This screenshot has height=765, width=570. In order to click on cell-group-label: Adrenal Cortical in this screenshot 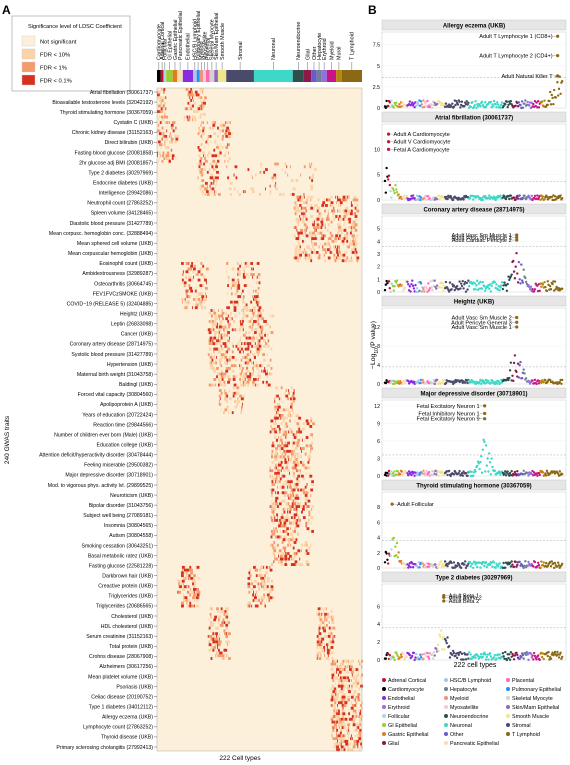, I will do `click(163, 41)`.